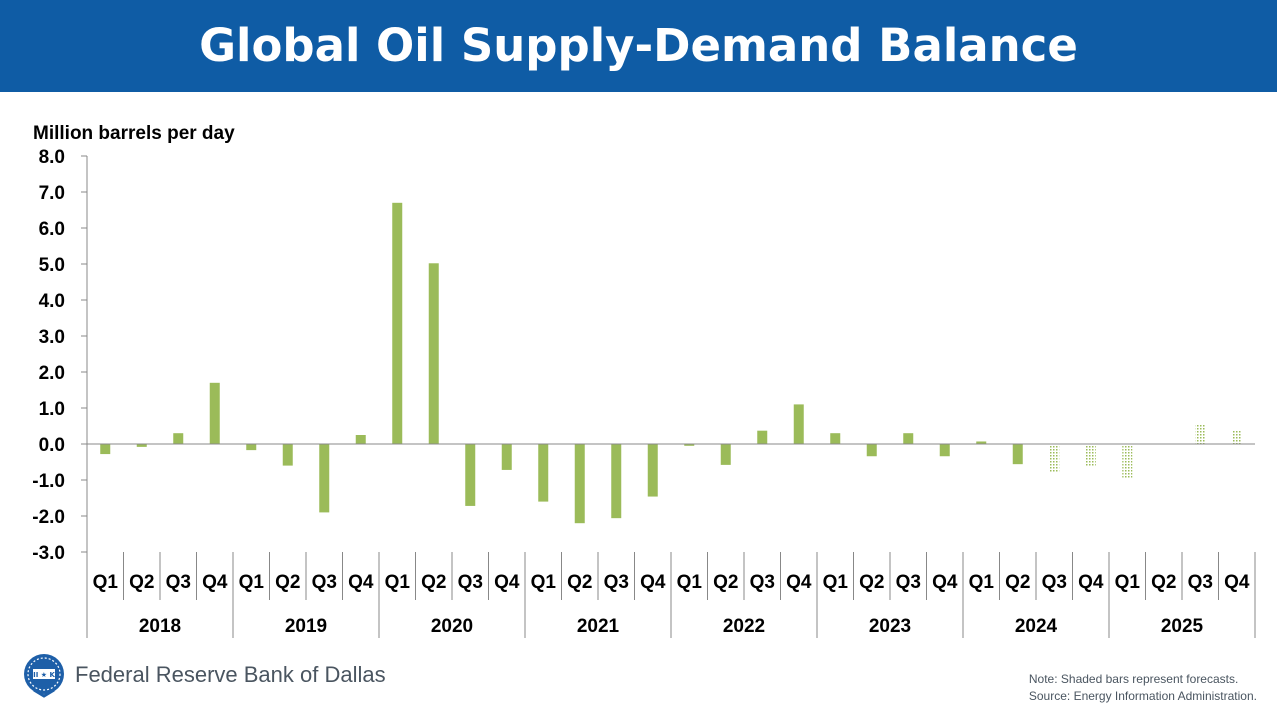 The height and width of the screenshot is (713, 1277). Describe the element at coordinates (52, 301) in the screenshot. I see `y-tick-label: 4.0` at that location.